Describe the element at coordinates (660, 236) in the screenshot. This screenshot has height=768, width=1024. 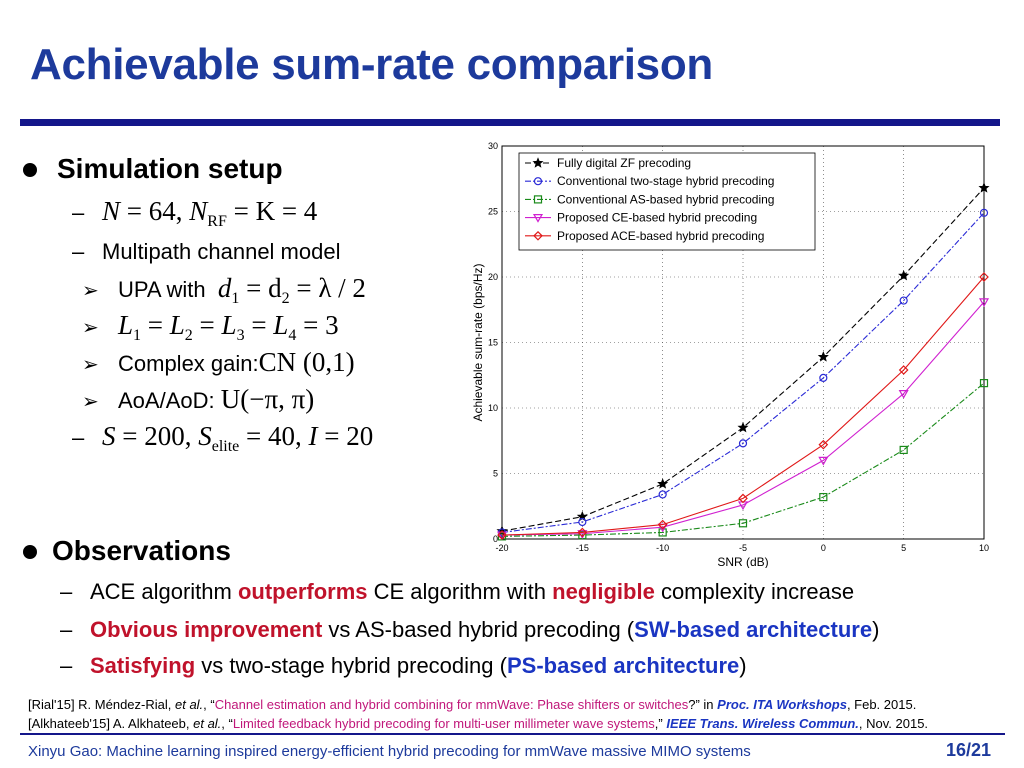
I see `legend-label: Proposed ACE-based hybrid precoding` at that location.